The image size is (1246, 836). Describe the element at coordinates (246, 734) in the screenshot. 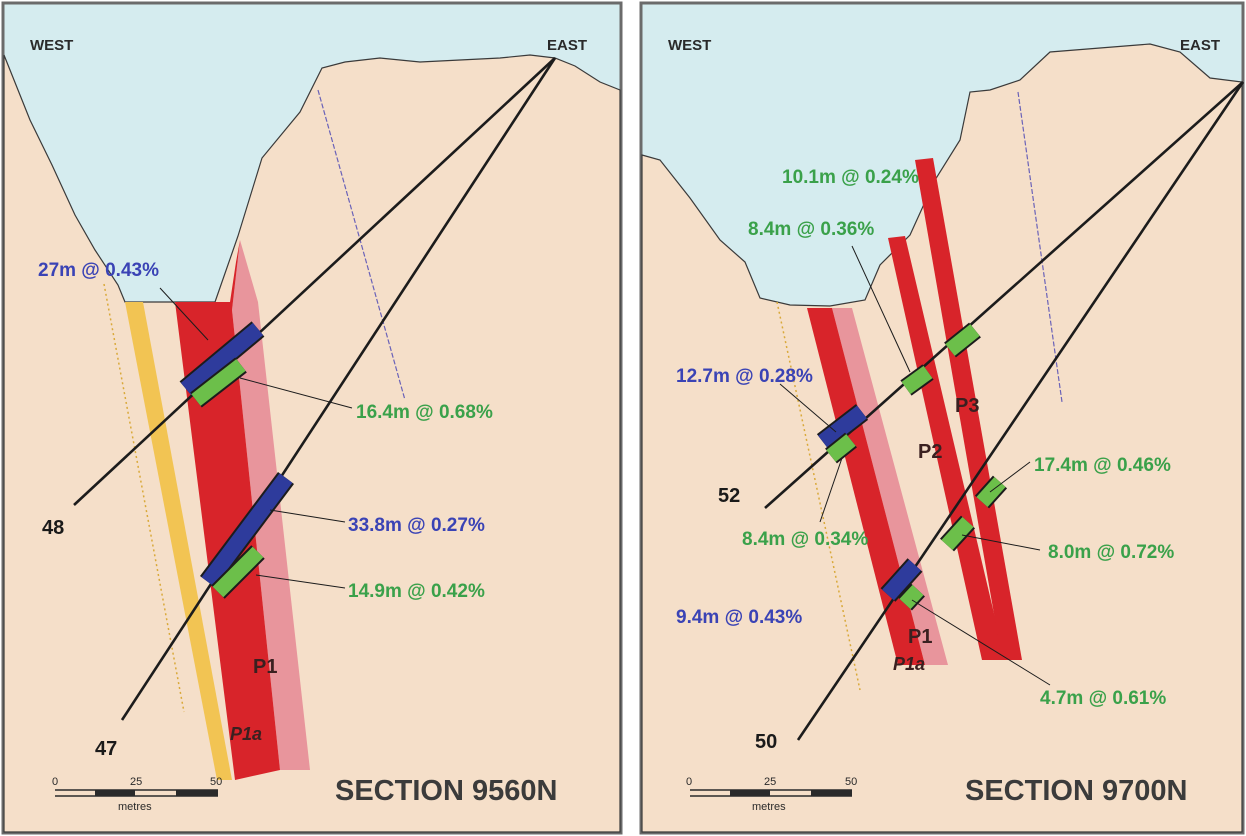

I see `left-zone-label-p1a: P1a` at that location.